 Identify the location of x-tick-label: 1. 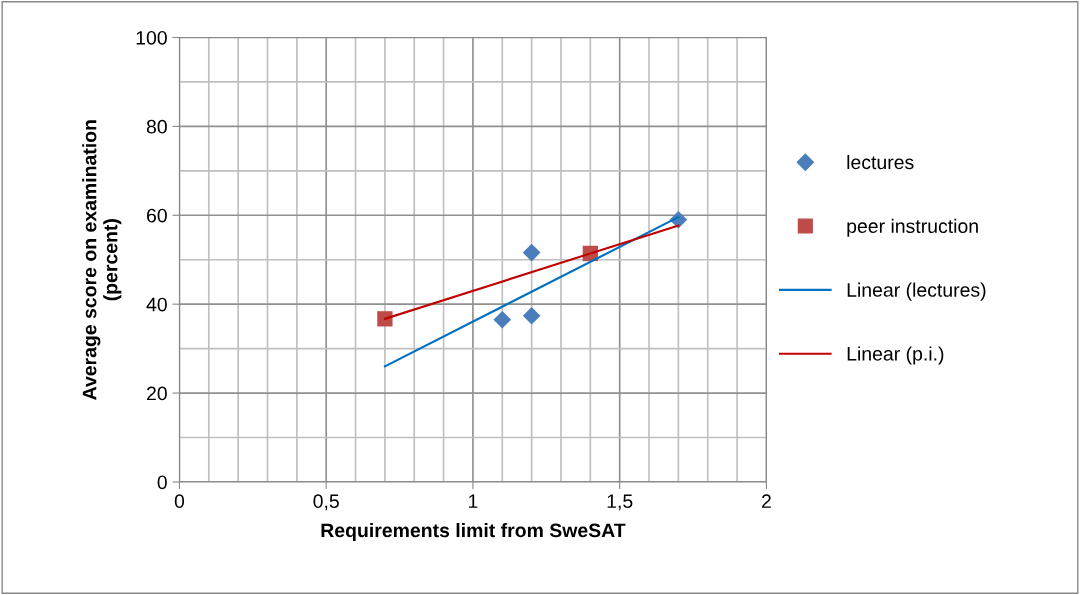
(473, 501).